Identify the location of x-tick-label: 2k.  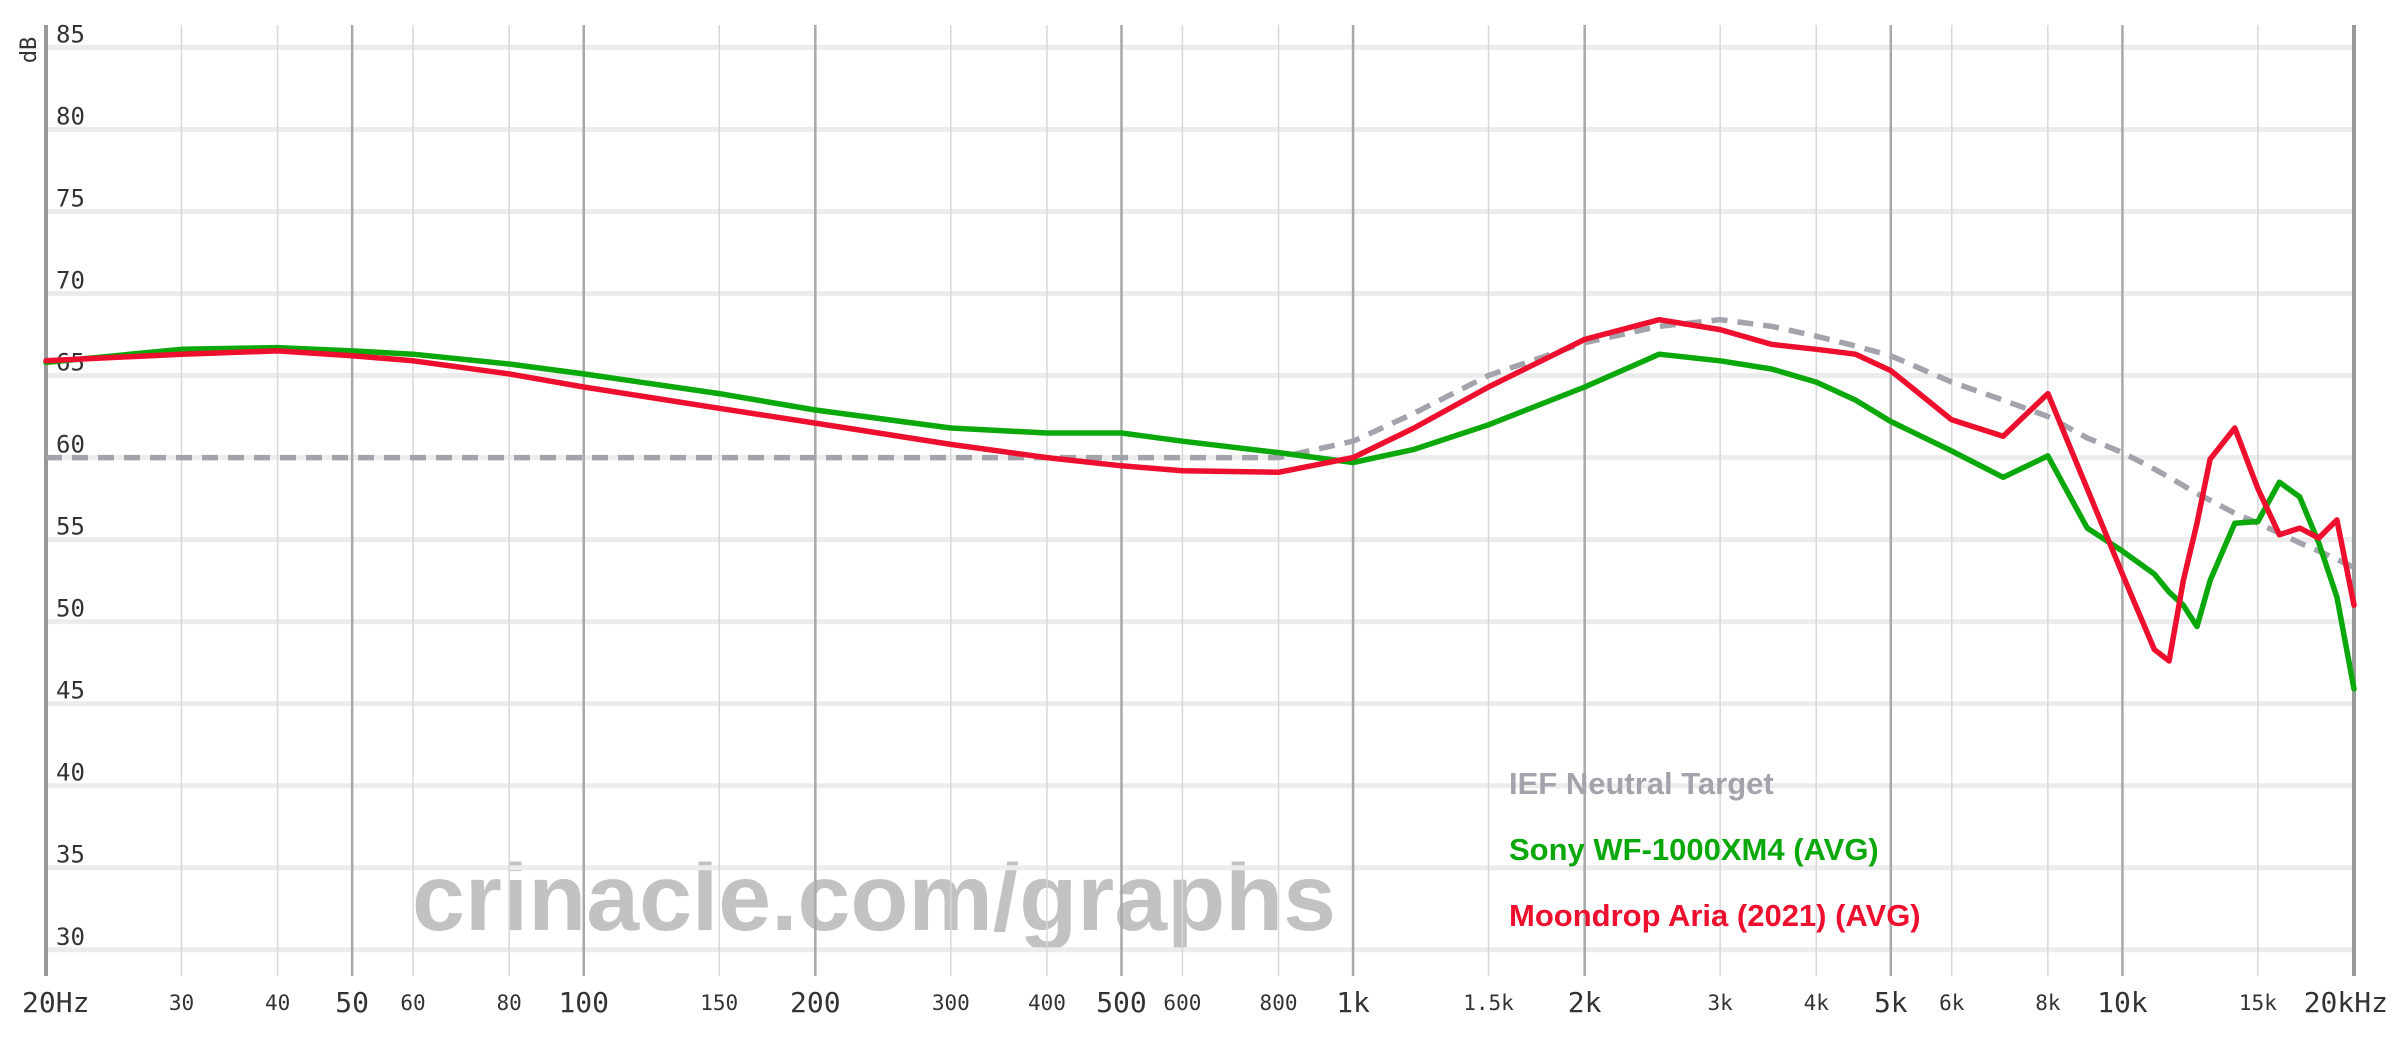
(1585, 1002).